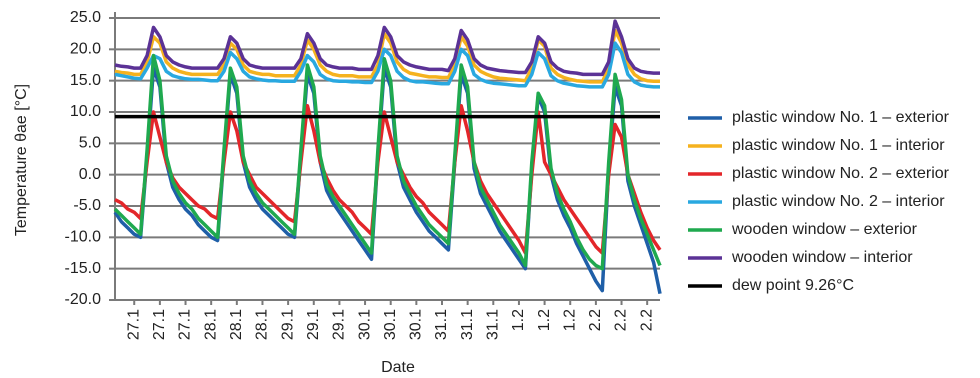  I want to click on y-axis-label: Temperature θae [°C], so click(21, 160).